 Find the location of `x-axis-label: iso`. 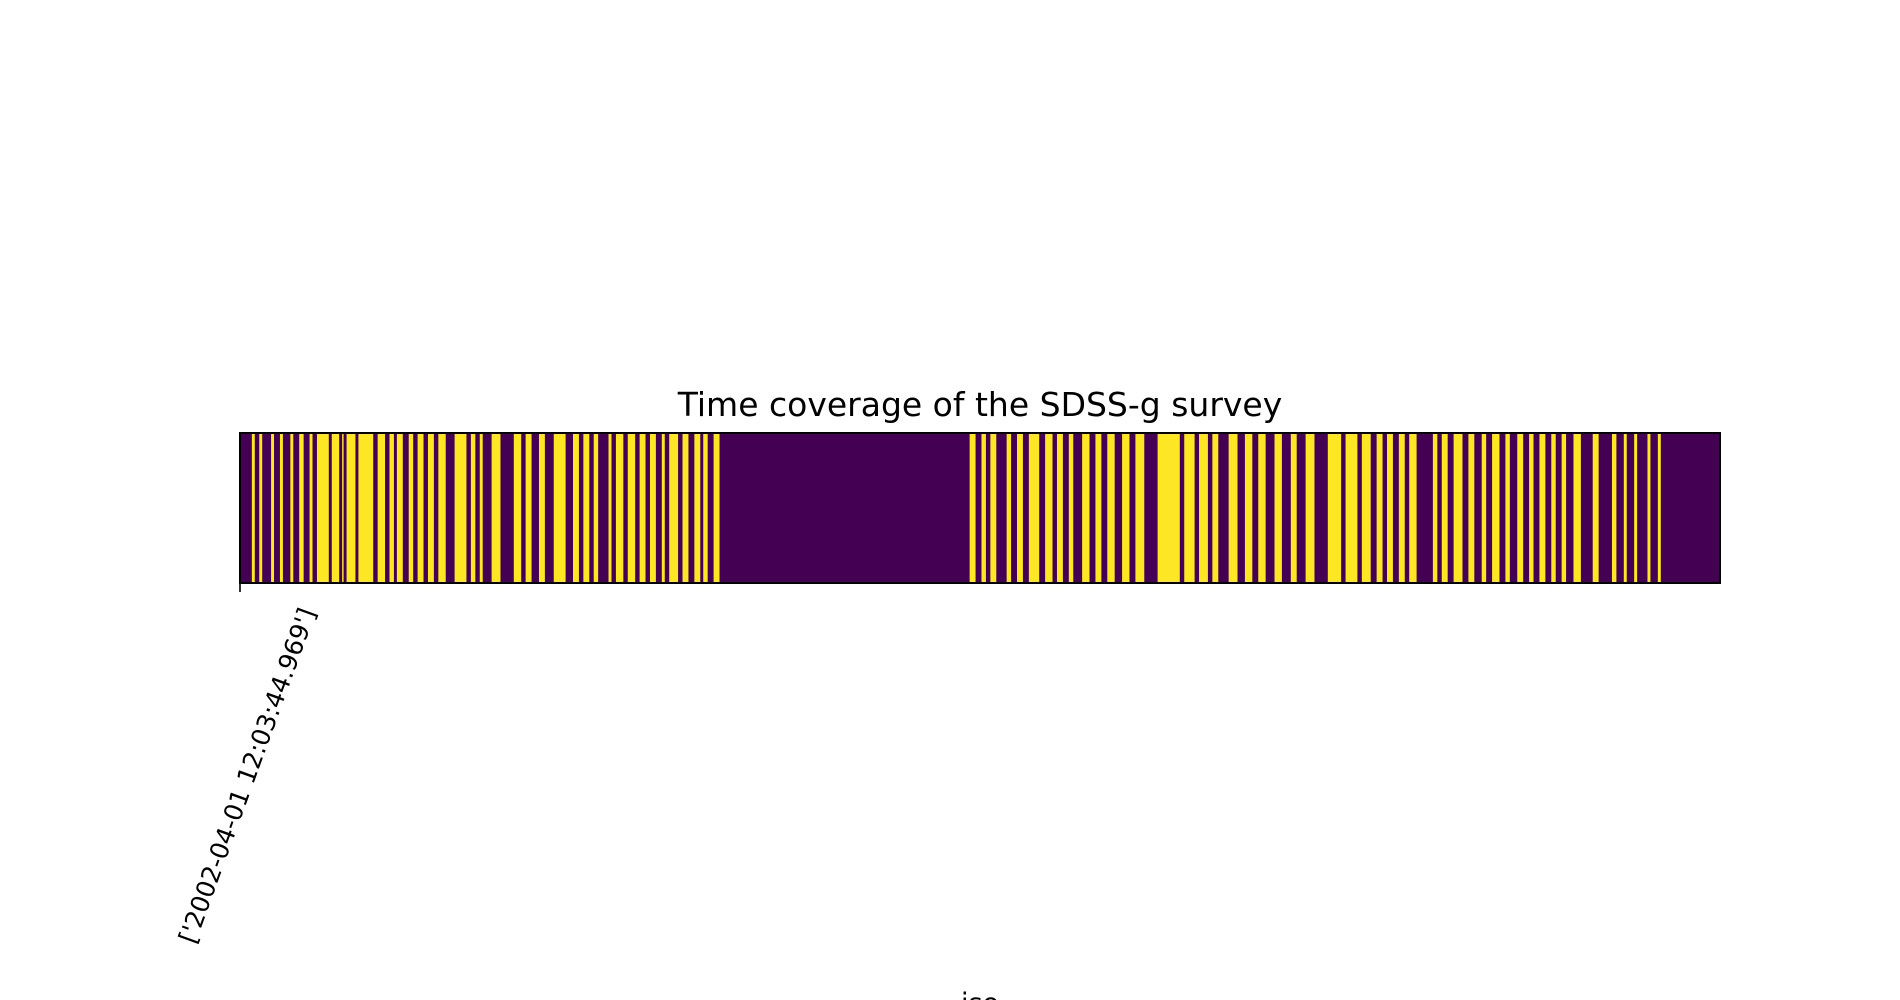

x-axis-label: iso is located at coordinates (980, 994).